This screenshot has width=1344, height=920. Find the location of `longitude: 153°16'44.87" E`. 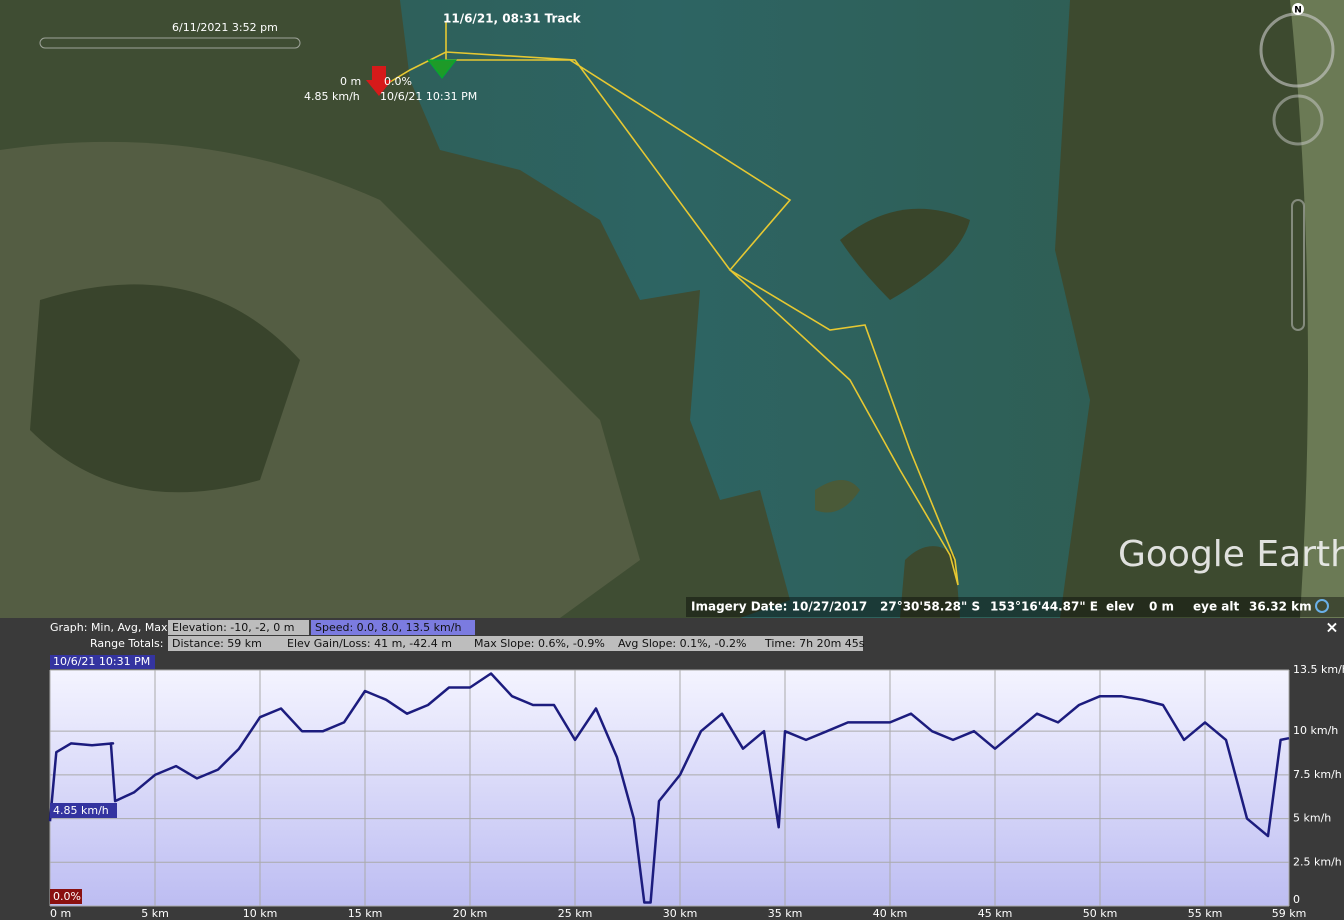

longitude: 153°16'44.87" E is located at coordinates (1044, 607).